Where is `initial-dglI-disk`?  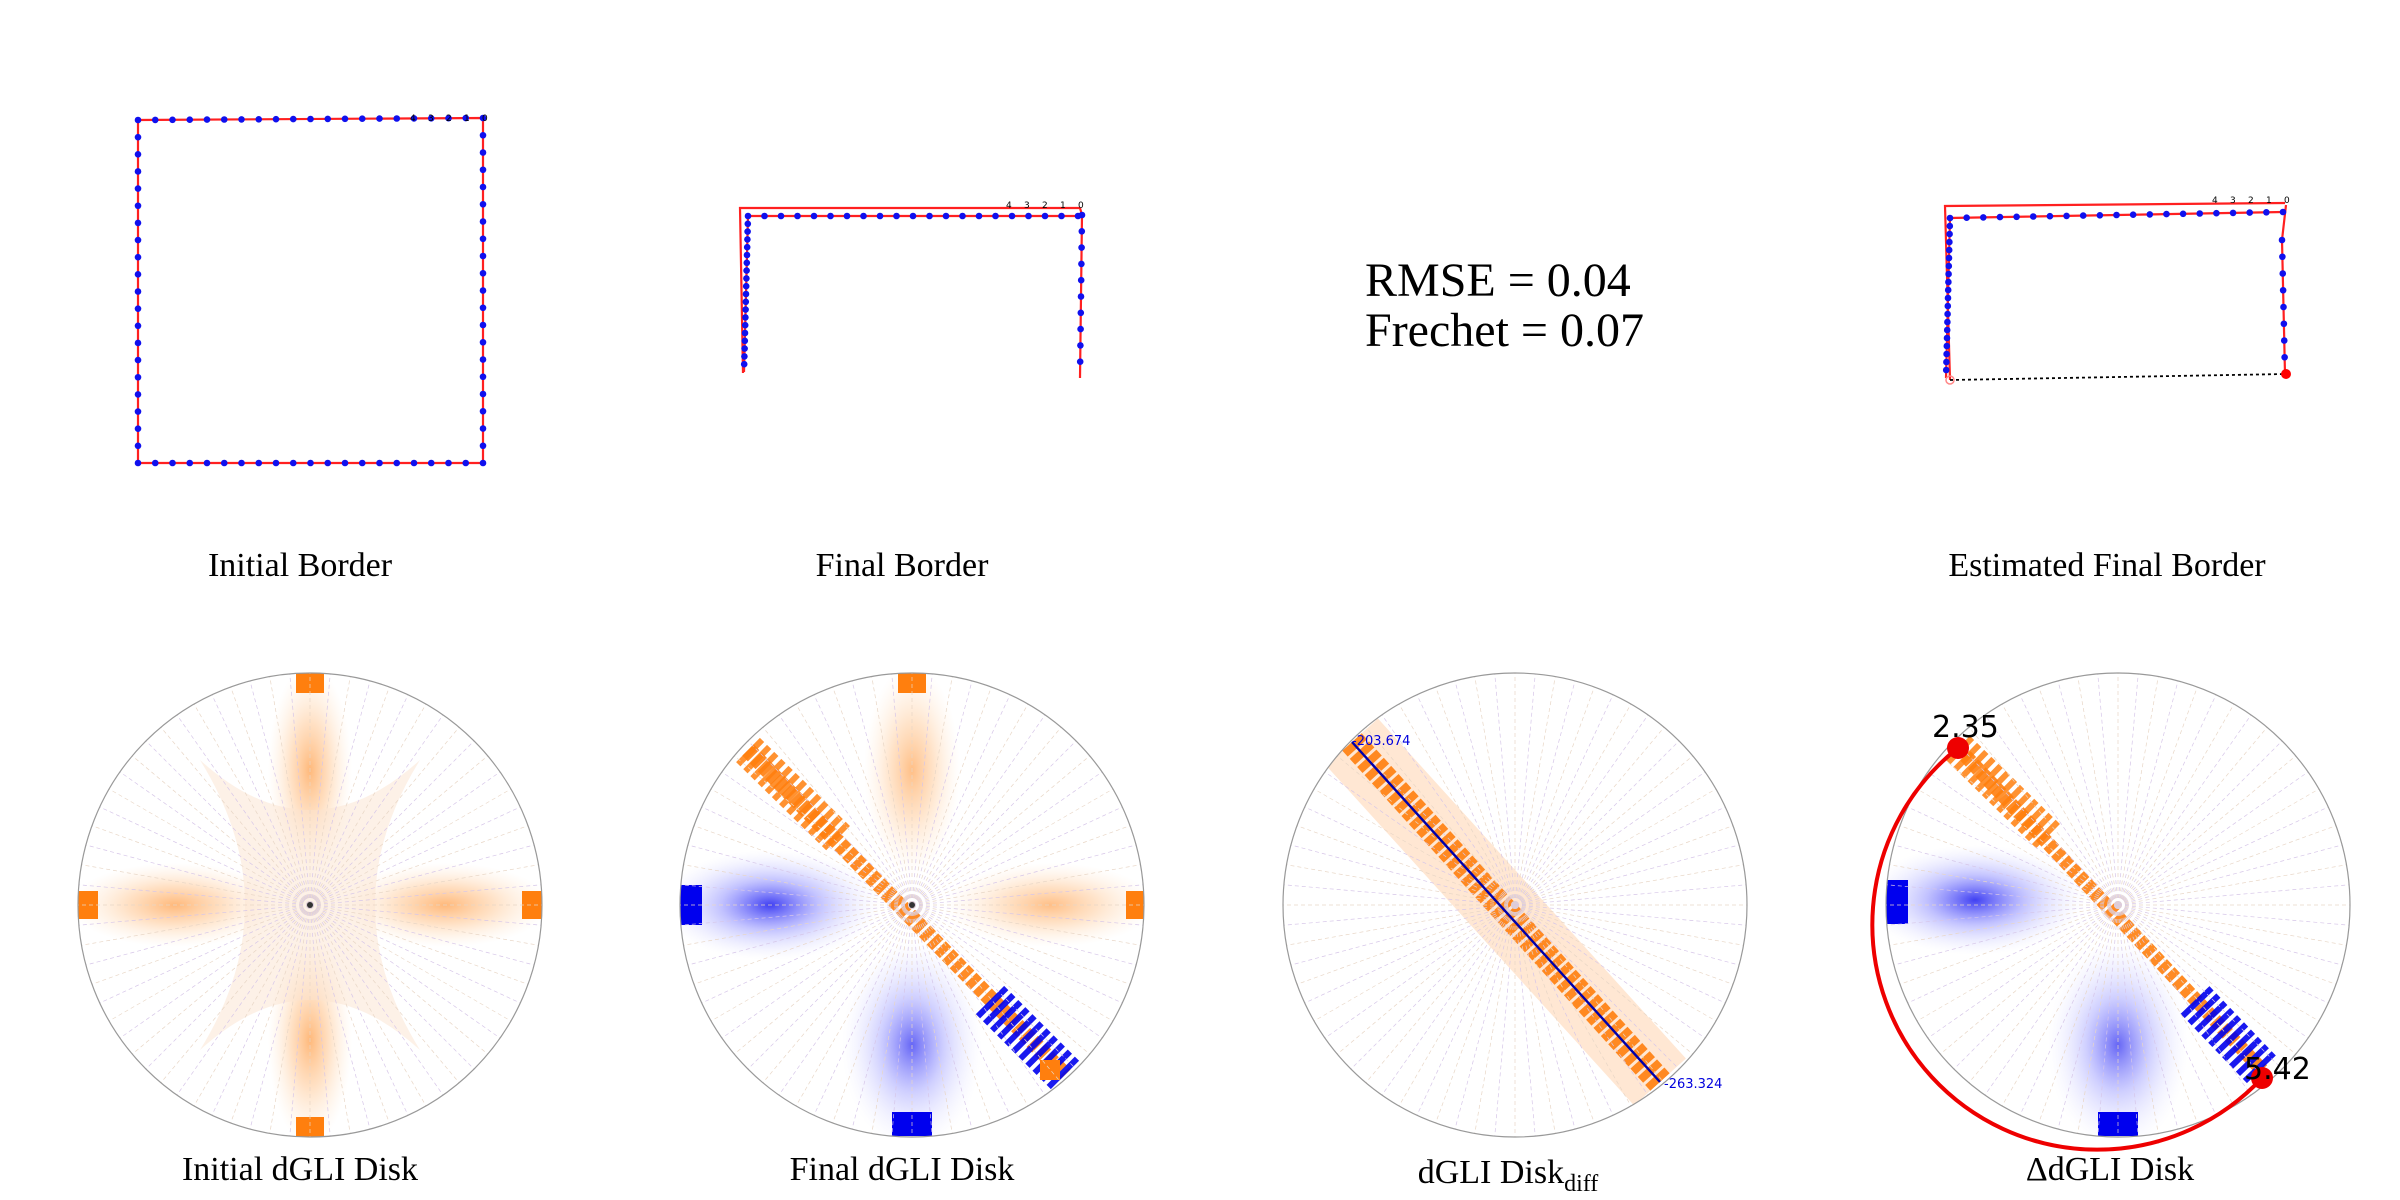 initial-dglI-disk is located at coordinates (310, 905).